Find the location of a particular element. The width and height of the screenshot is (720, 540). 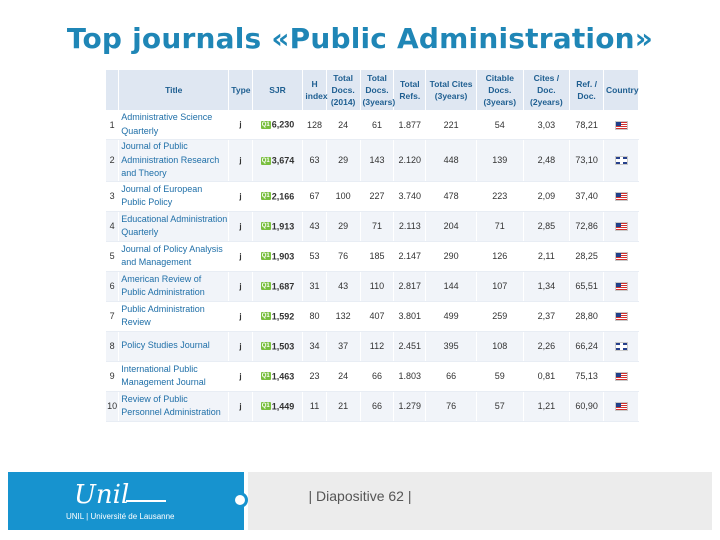

col-header-total-docs-2014: Total Docs. (2014) is located at coordinates (343, 90).